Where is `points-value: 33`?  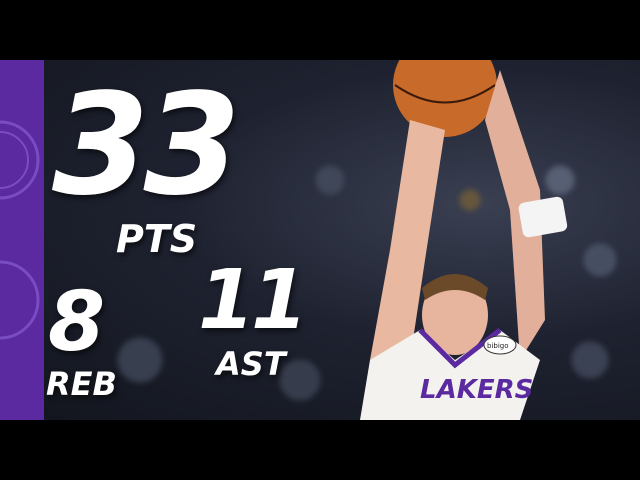 points-value: 33 is located at coordinates (146, 145).